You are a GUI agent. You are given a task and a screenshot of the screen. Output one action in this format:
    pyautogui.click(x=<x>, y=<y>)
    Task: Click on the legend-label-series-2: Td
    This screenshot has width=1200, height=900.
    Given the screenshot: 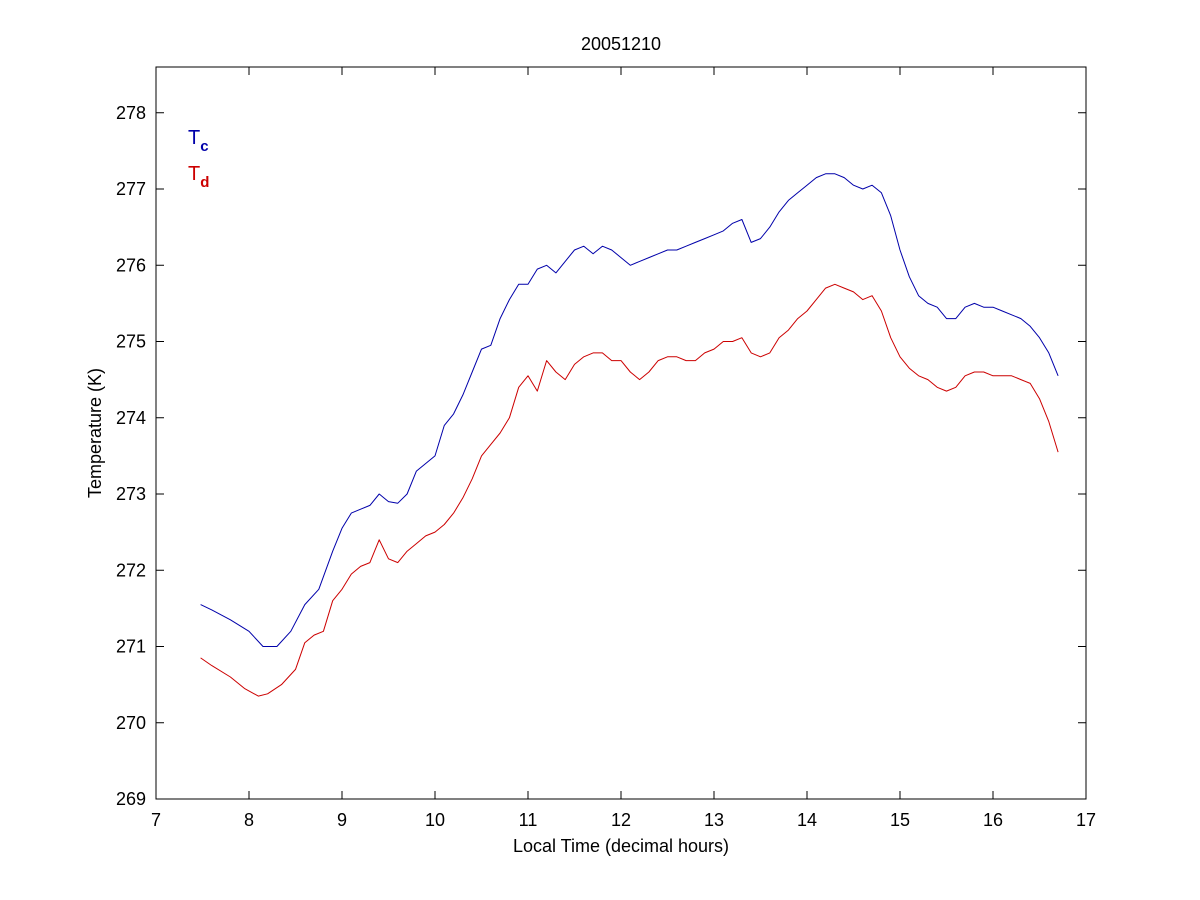 What is the action you would take?
    pyautogui.click(x=198, y=177)
    